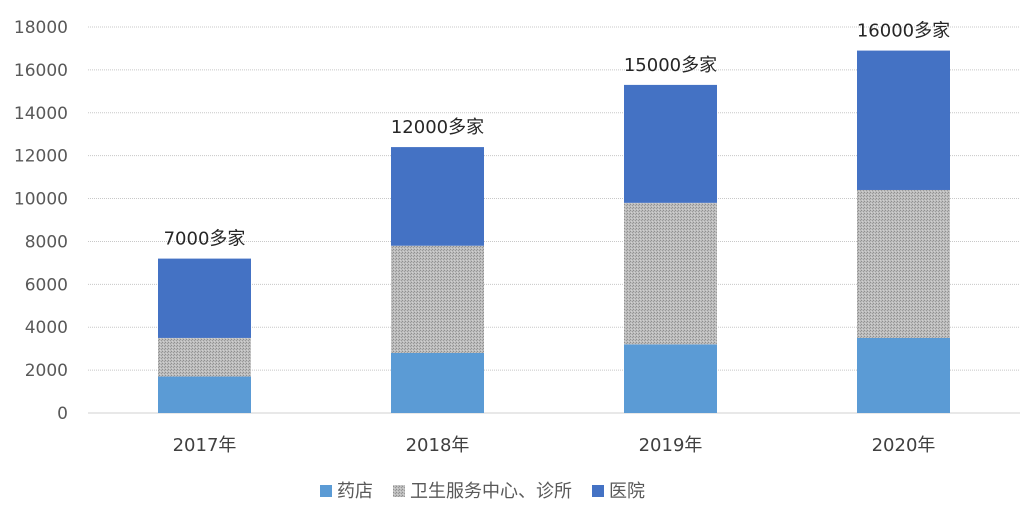 This screenshot has height=514, width=1036. I want to click on x-axis: 2017年 2018年 2019年 2020年, so click(554, 445).